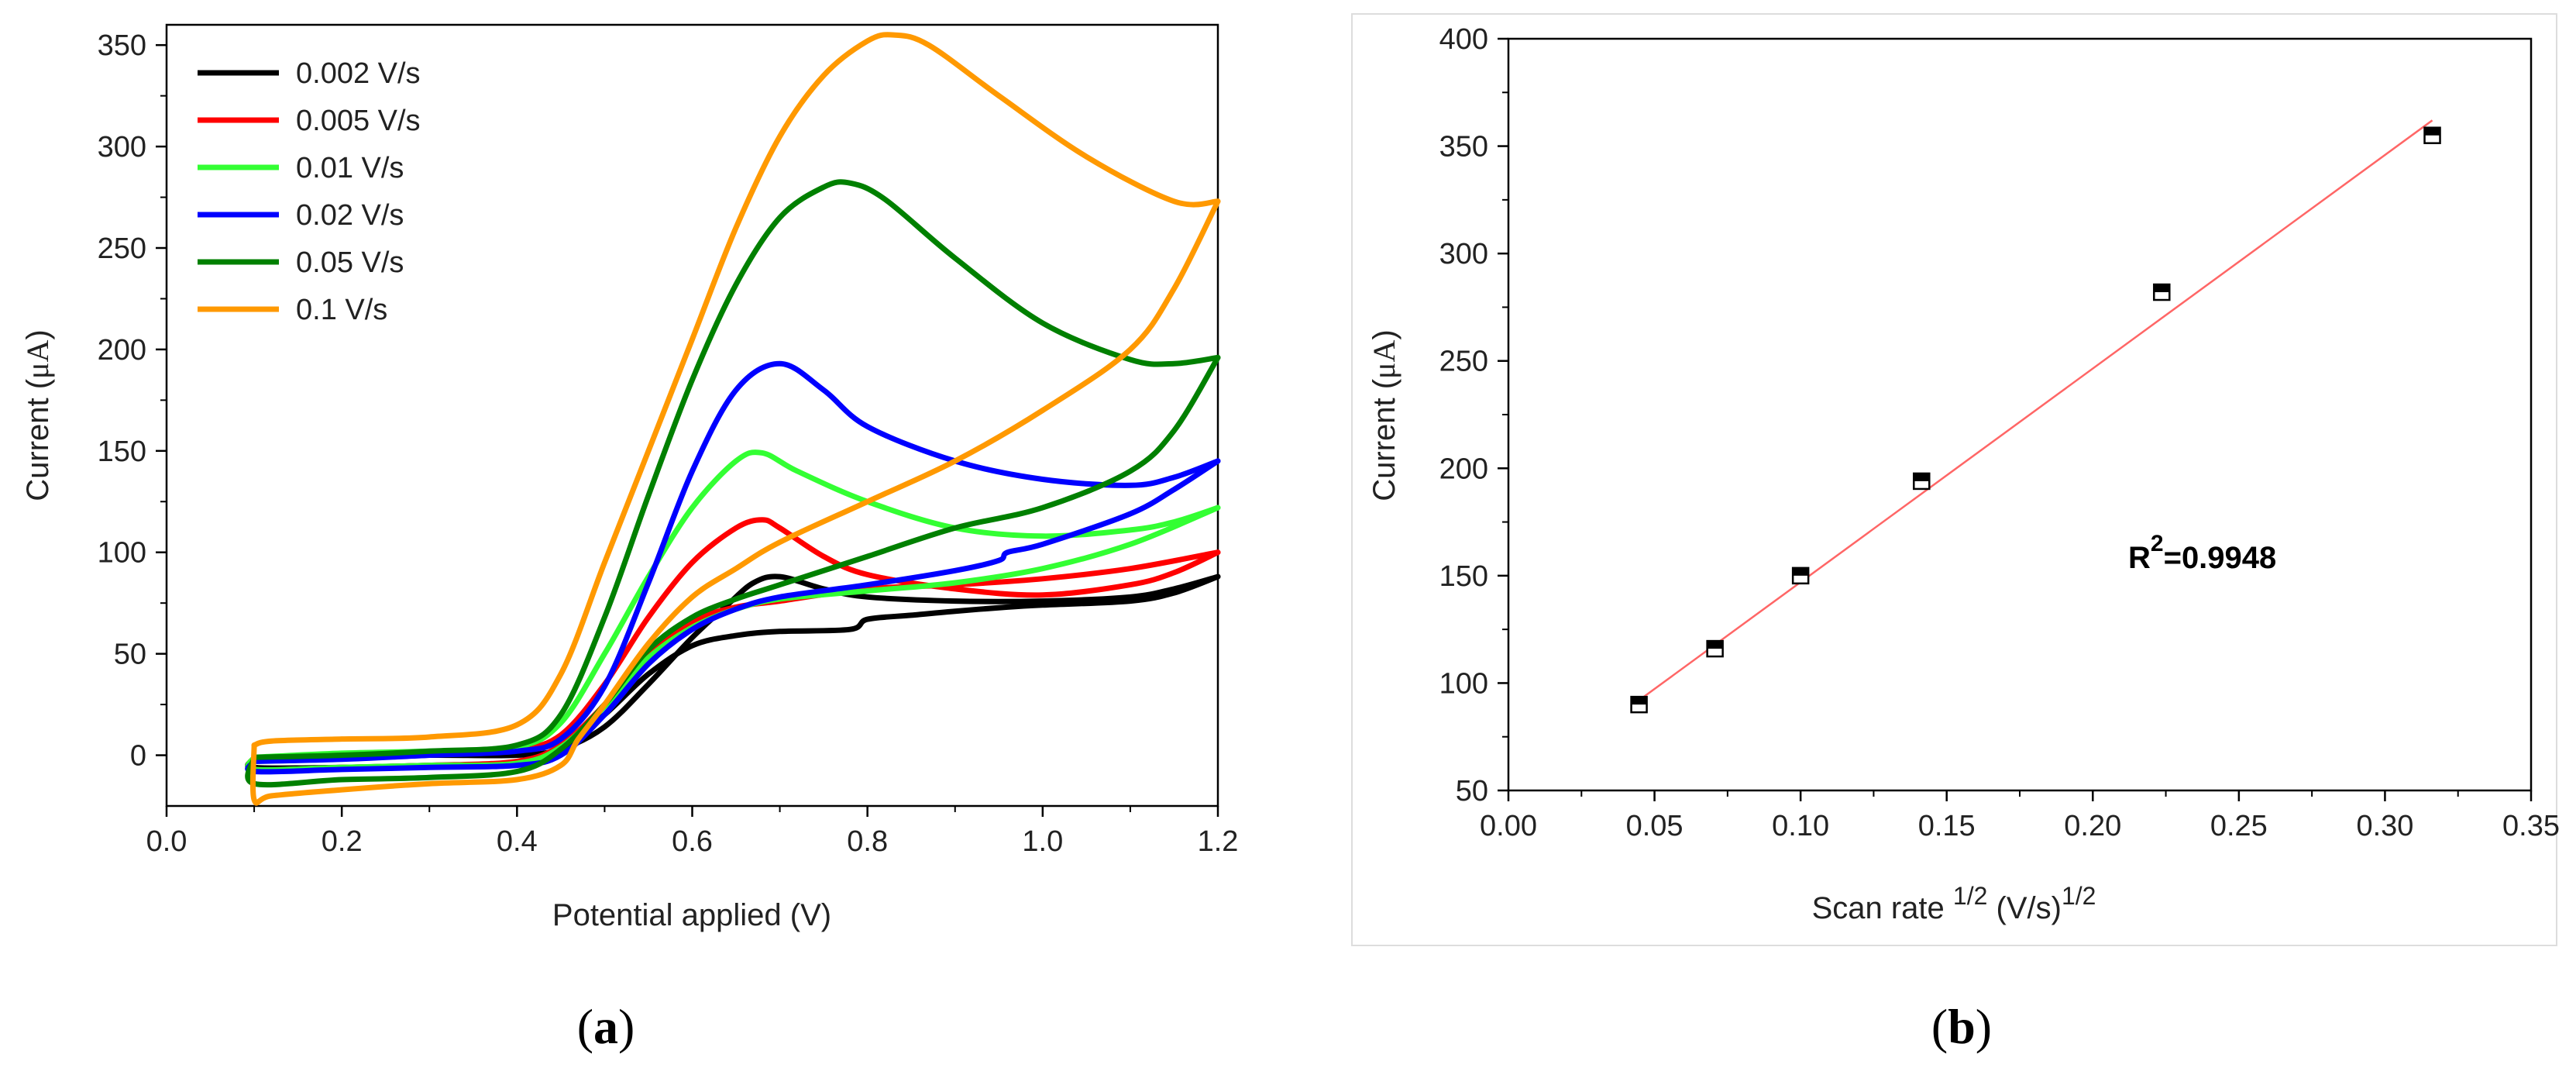 Image resolution: width=2576 pixels, height=1071 pixels. I want to click on panel-b-y-tick-label: 300, so click(1463, 254).